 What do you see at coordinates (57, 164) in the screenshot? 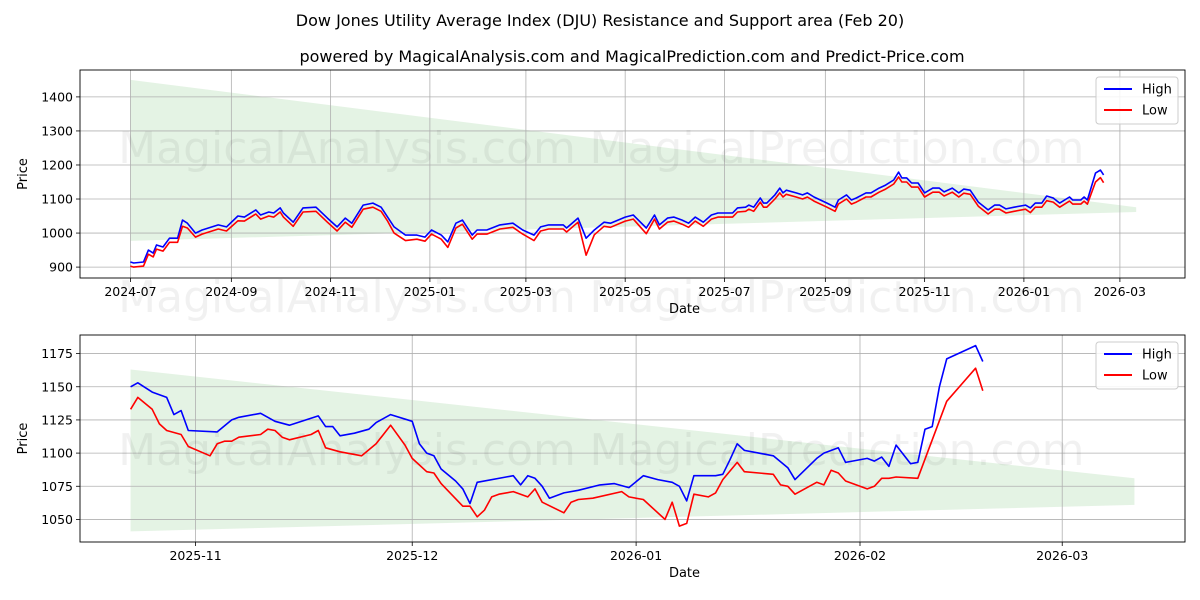
I see `y-tick-label: 1200` at bounding box center [57, 164].